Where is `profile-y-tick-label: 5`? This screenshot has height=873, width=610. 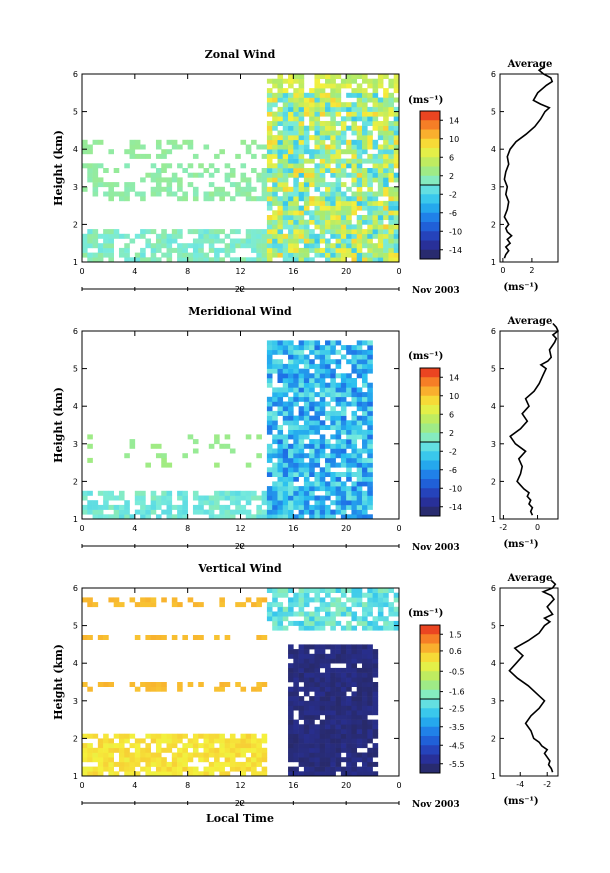
profile-y-tick-label: 5 is located at coordinates (493, 369).